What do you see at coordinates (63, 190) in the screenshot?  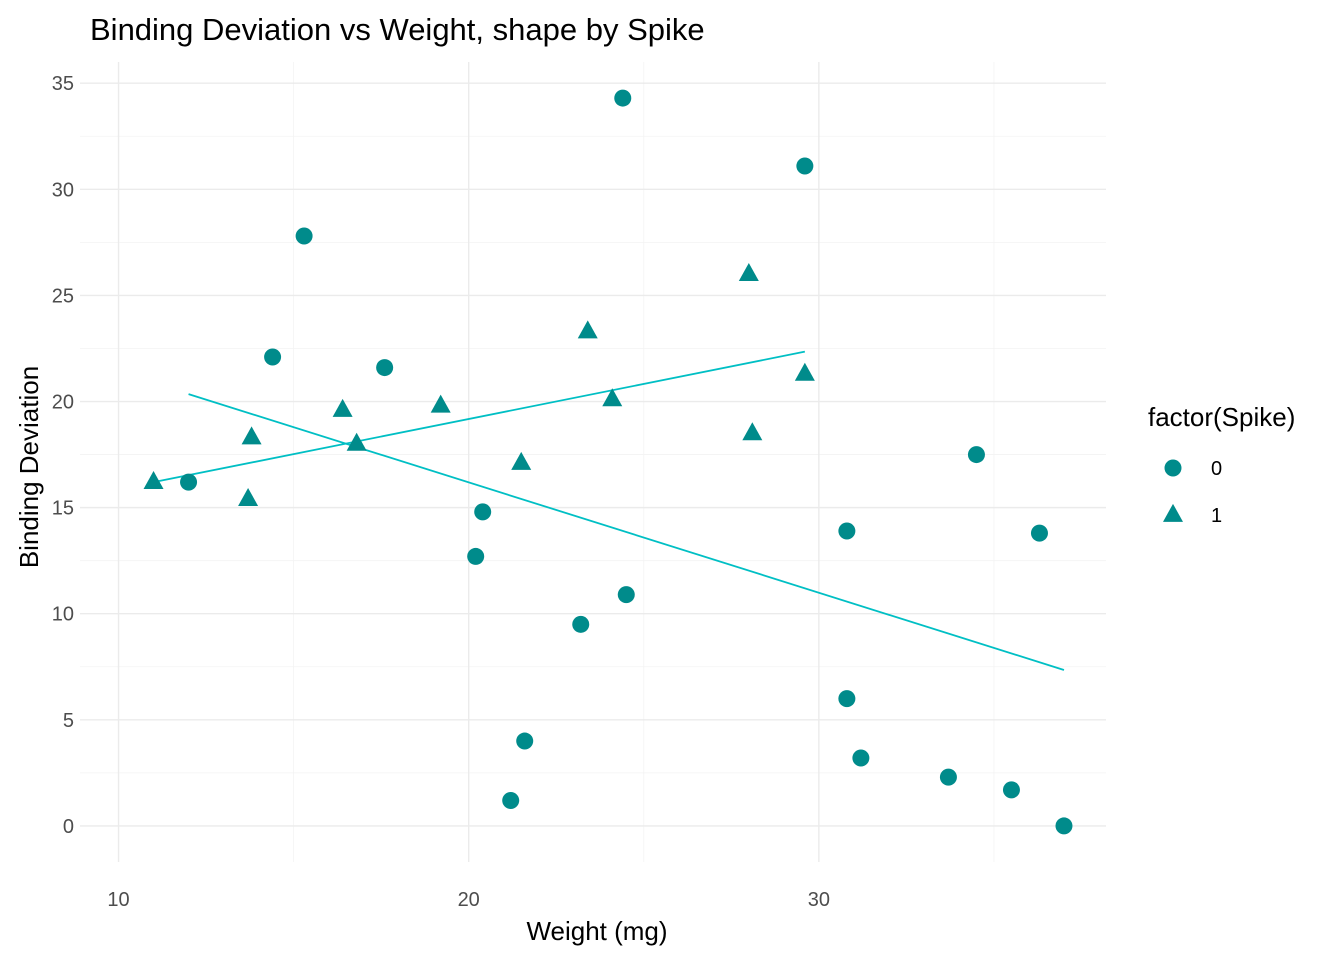 I see `y-tick-label: 30` at bounding box center [63, 190].